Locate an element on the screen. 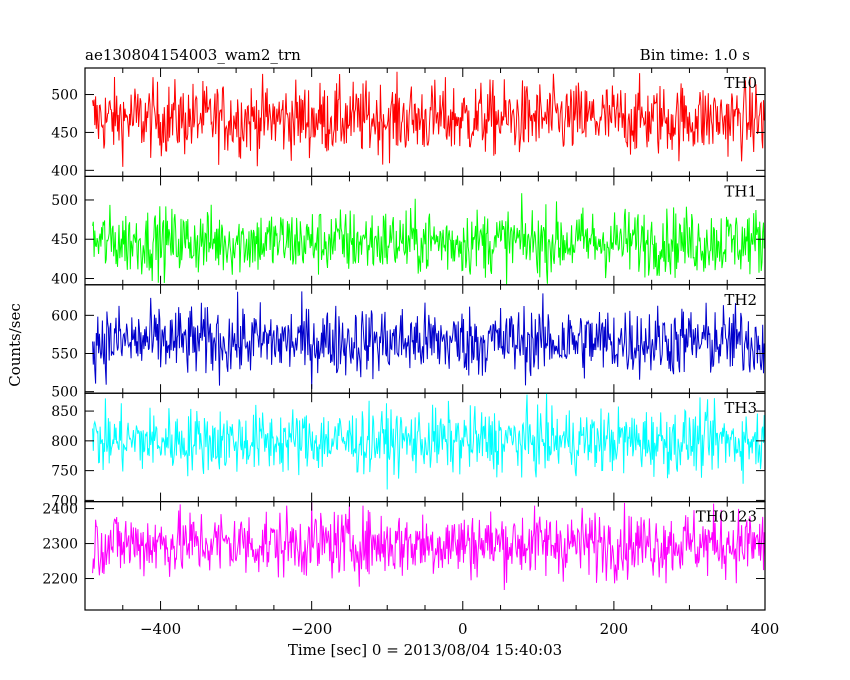 This screenshot has width=850, height=680. y-tick-label-th0123: 2200 is located at coordinates (60, 580).